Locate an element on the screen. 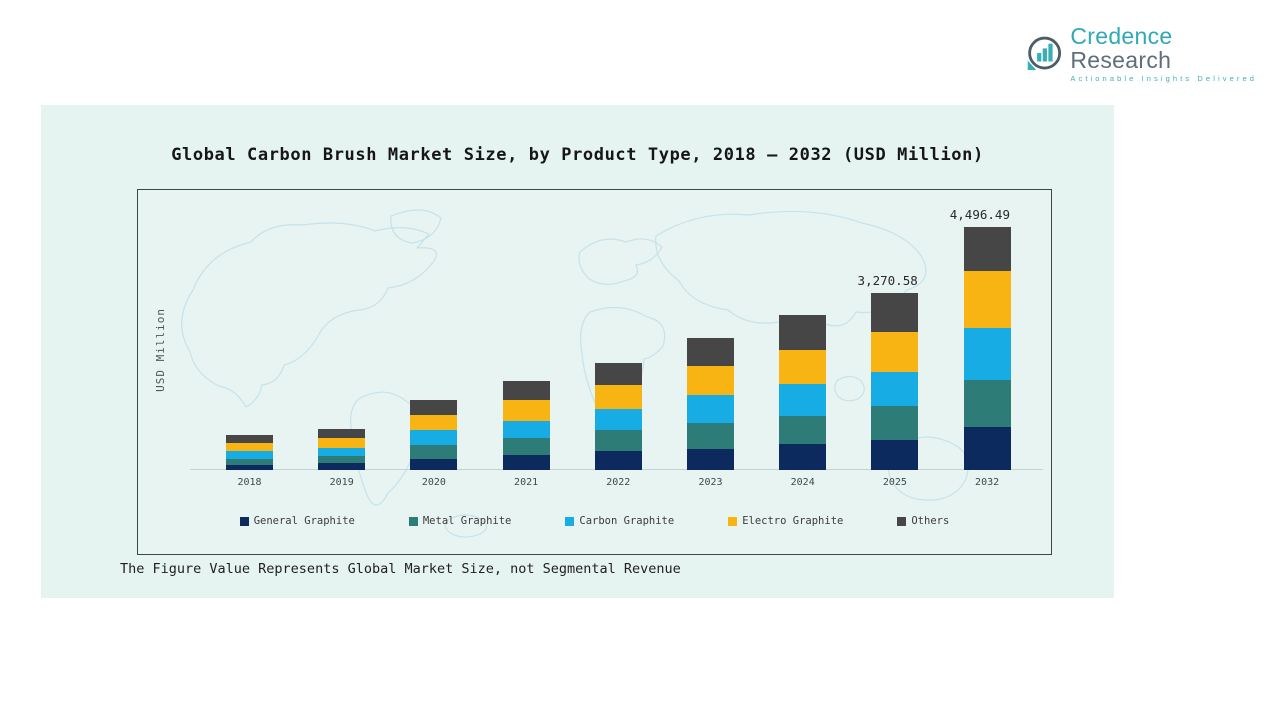  legend-label-general-graphite: General Graphite is located at coordinates (304, 521).